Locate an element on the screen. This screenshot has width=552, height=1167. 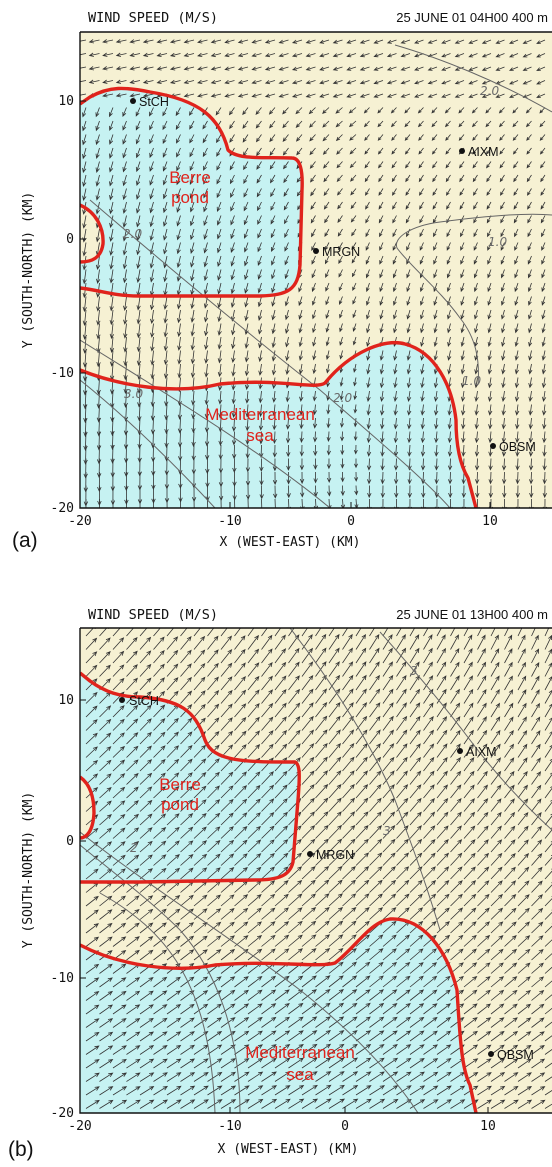
panel-a-ytick: -20 is located at coordinates (62, 508).